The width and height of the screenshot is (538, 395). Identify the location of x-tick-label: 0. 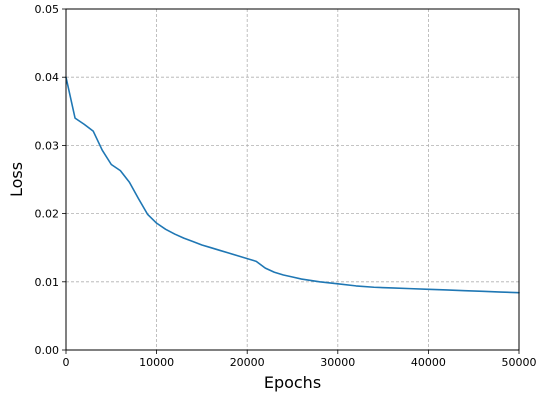
(66, 362).